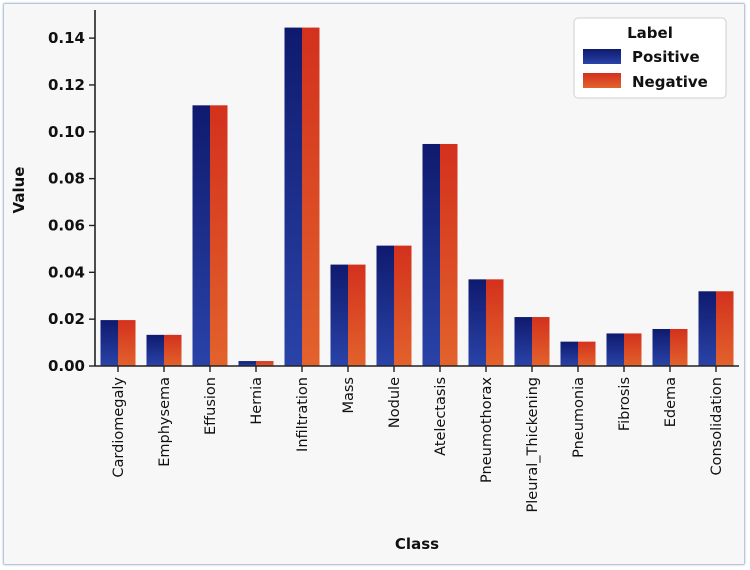  Describe the element at coordinates (66, 319) in the screenshot. I see `y-tick-label: 0.02` at that location.